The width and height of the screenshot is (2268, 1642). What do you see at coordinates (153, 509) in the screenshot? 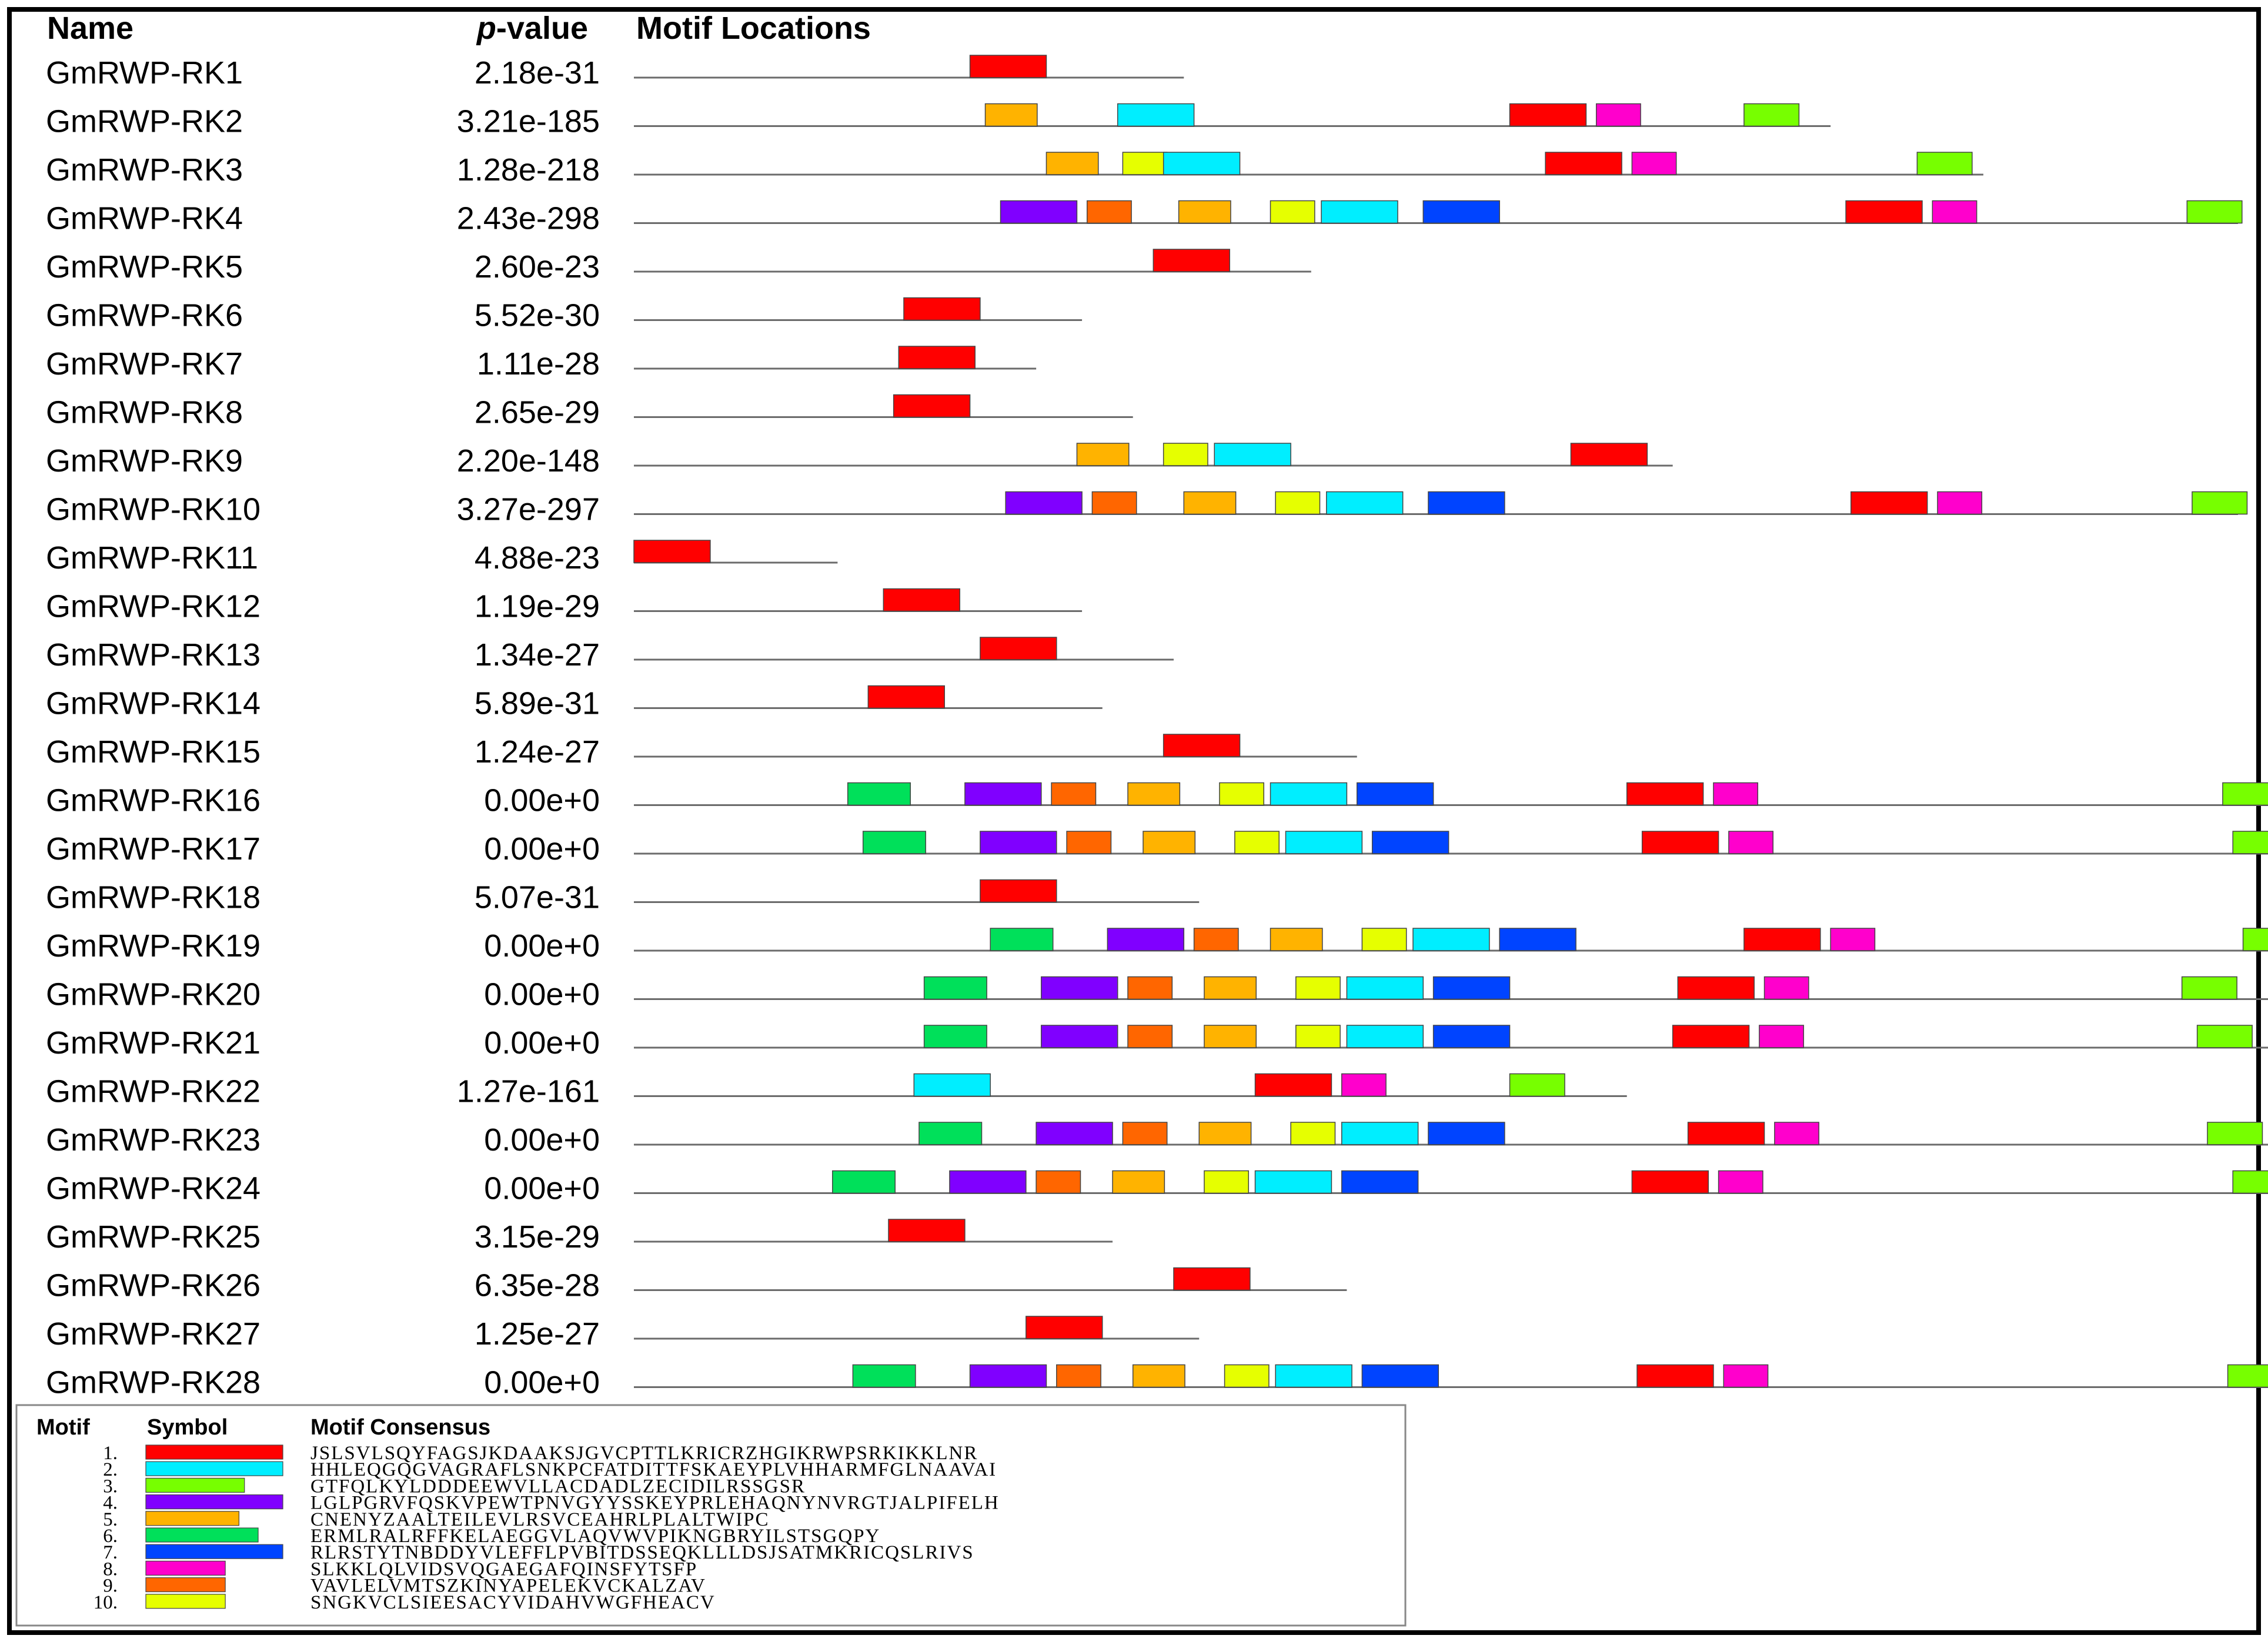
I see `sequence-name: GmRWP-RK10` at bounding box center [153, 509].